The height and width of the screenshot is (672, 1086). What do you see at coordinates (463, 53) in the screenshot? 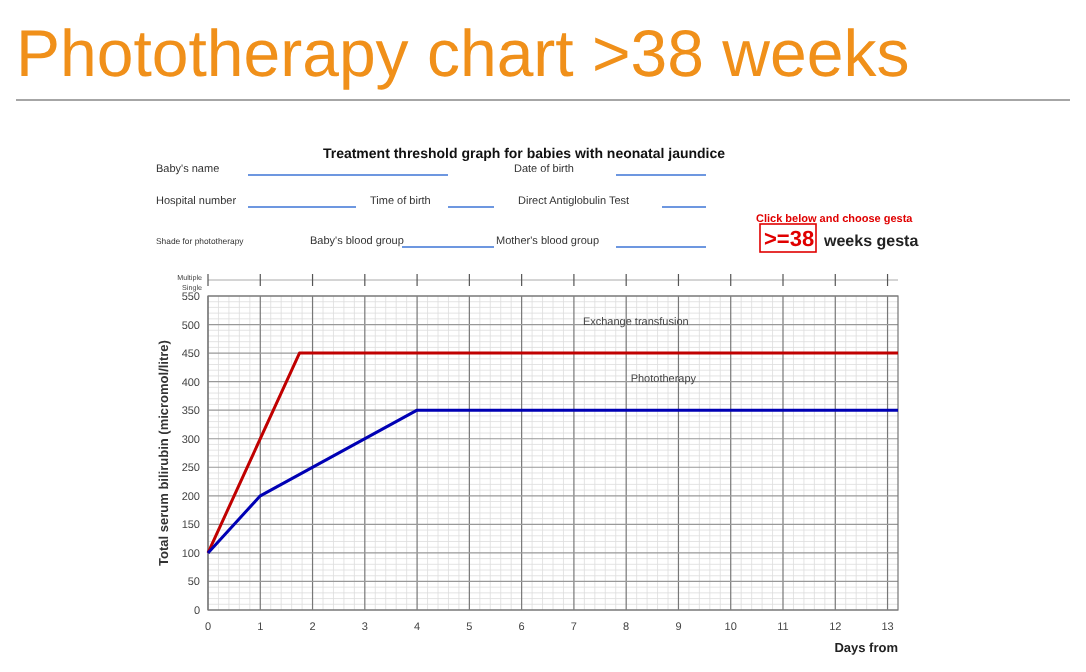
I see `chart-title: Phototherapy chart >38 weeks` at bounding box center [463, 53].